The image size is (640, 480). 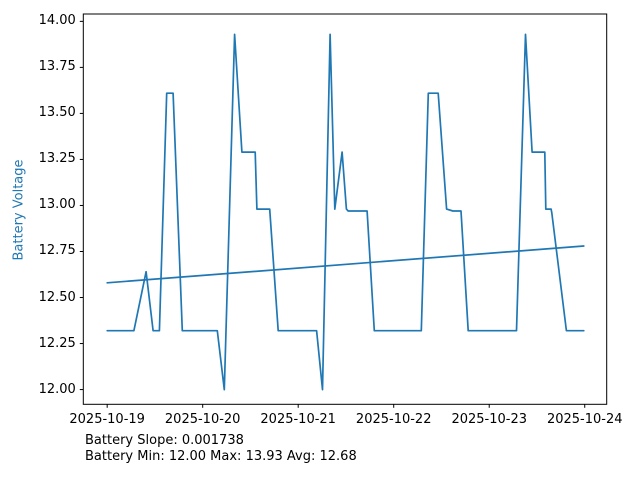 I want to click on stat-minmax-text: Battery Min: 12.00 Max: 13.93 Avg: 12.68, so click(x=221, y=456).